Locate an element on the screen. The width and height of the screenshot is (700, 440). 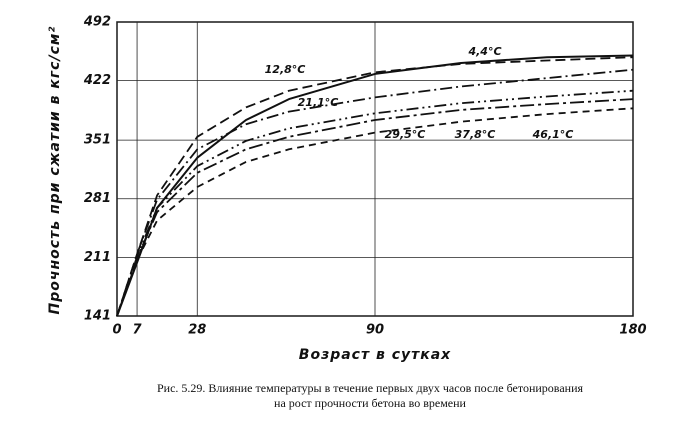
x-axis-label: Возраст в сутках is located at coordinates (375, 355).